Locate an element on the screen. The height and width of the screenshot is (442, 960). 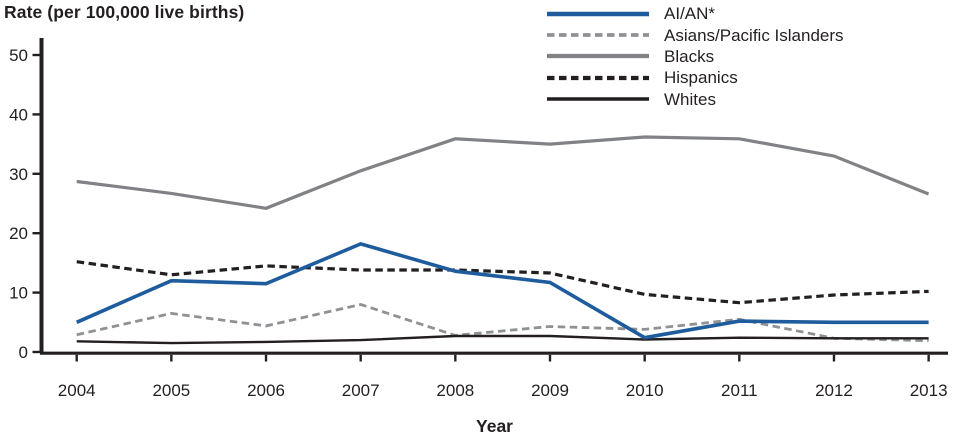
y-tick-label: 30 is located at coordinates (18, 174).